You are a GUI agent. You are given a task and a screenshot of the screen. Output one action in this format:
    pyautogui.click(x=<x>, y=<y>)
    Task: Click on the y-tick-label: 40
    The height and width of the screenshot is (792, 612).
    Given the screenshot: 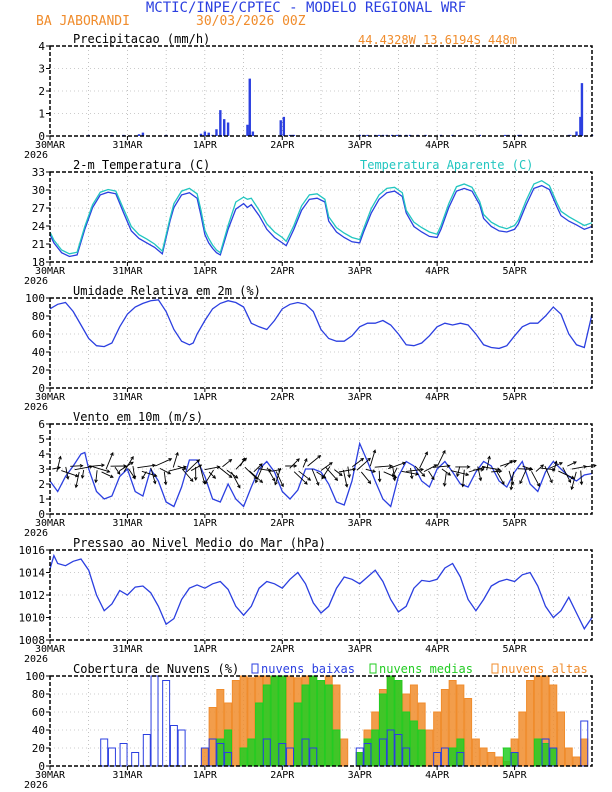 What is the action you would take?
    pyautogui.click(x=38, y=352)
    